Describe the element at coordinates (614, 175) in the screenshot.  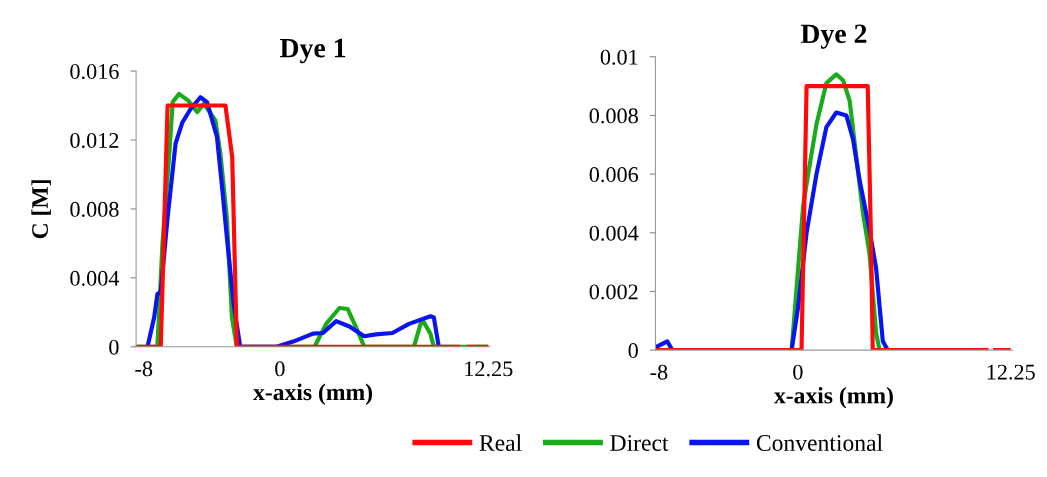
I see `y-tick-label: 0.006` at that location.